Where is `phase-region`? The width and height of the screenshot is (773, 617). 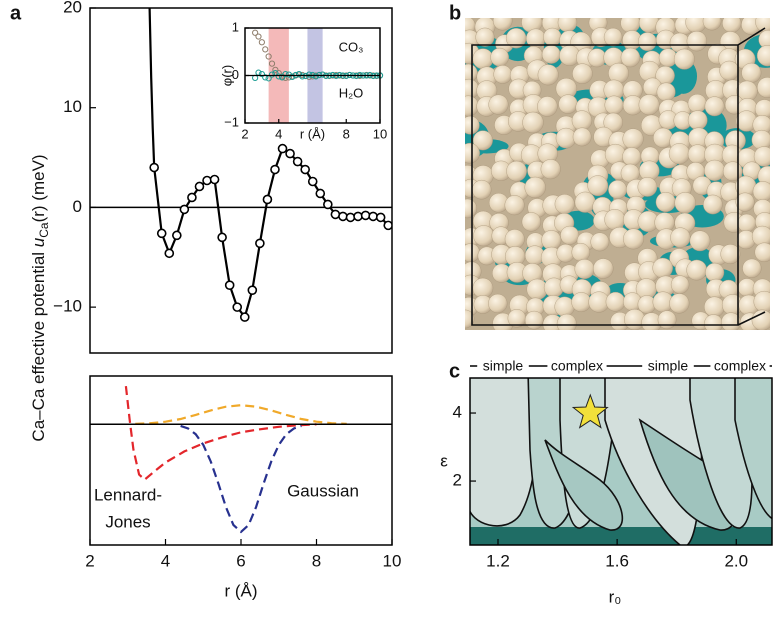
phase-region is located at coordinates (753, 449).